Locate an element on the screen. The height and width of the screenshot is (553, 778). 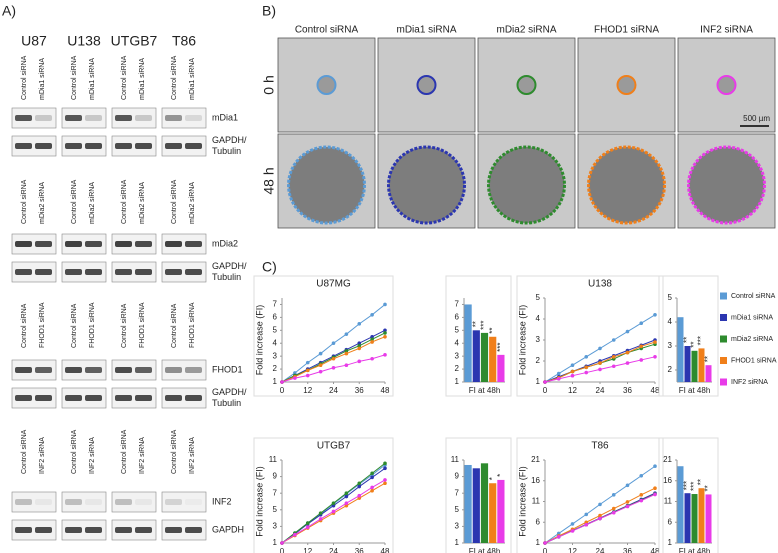
protein-label: GAPDH/ is located at coordinates (229, 392).